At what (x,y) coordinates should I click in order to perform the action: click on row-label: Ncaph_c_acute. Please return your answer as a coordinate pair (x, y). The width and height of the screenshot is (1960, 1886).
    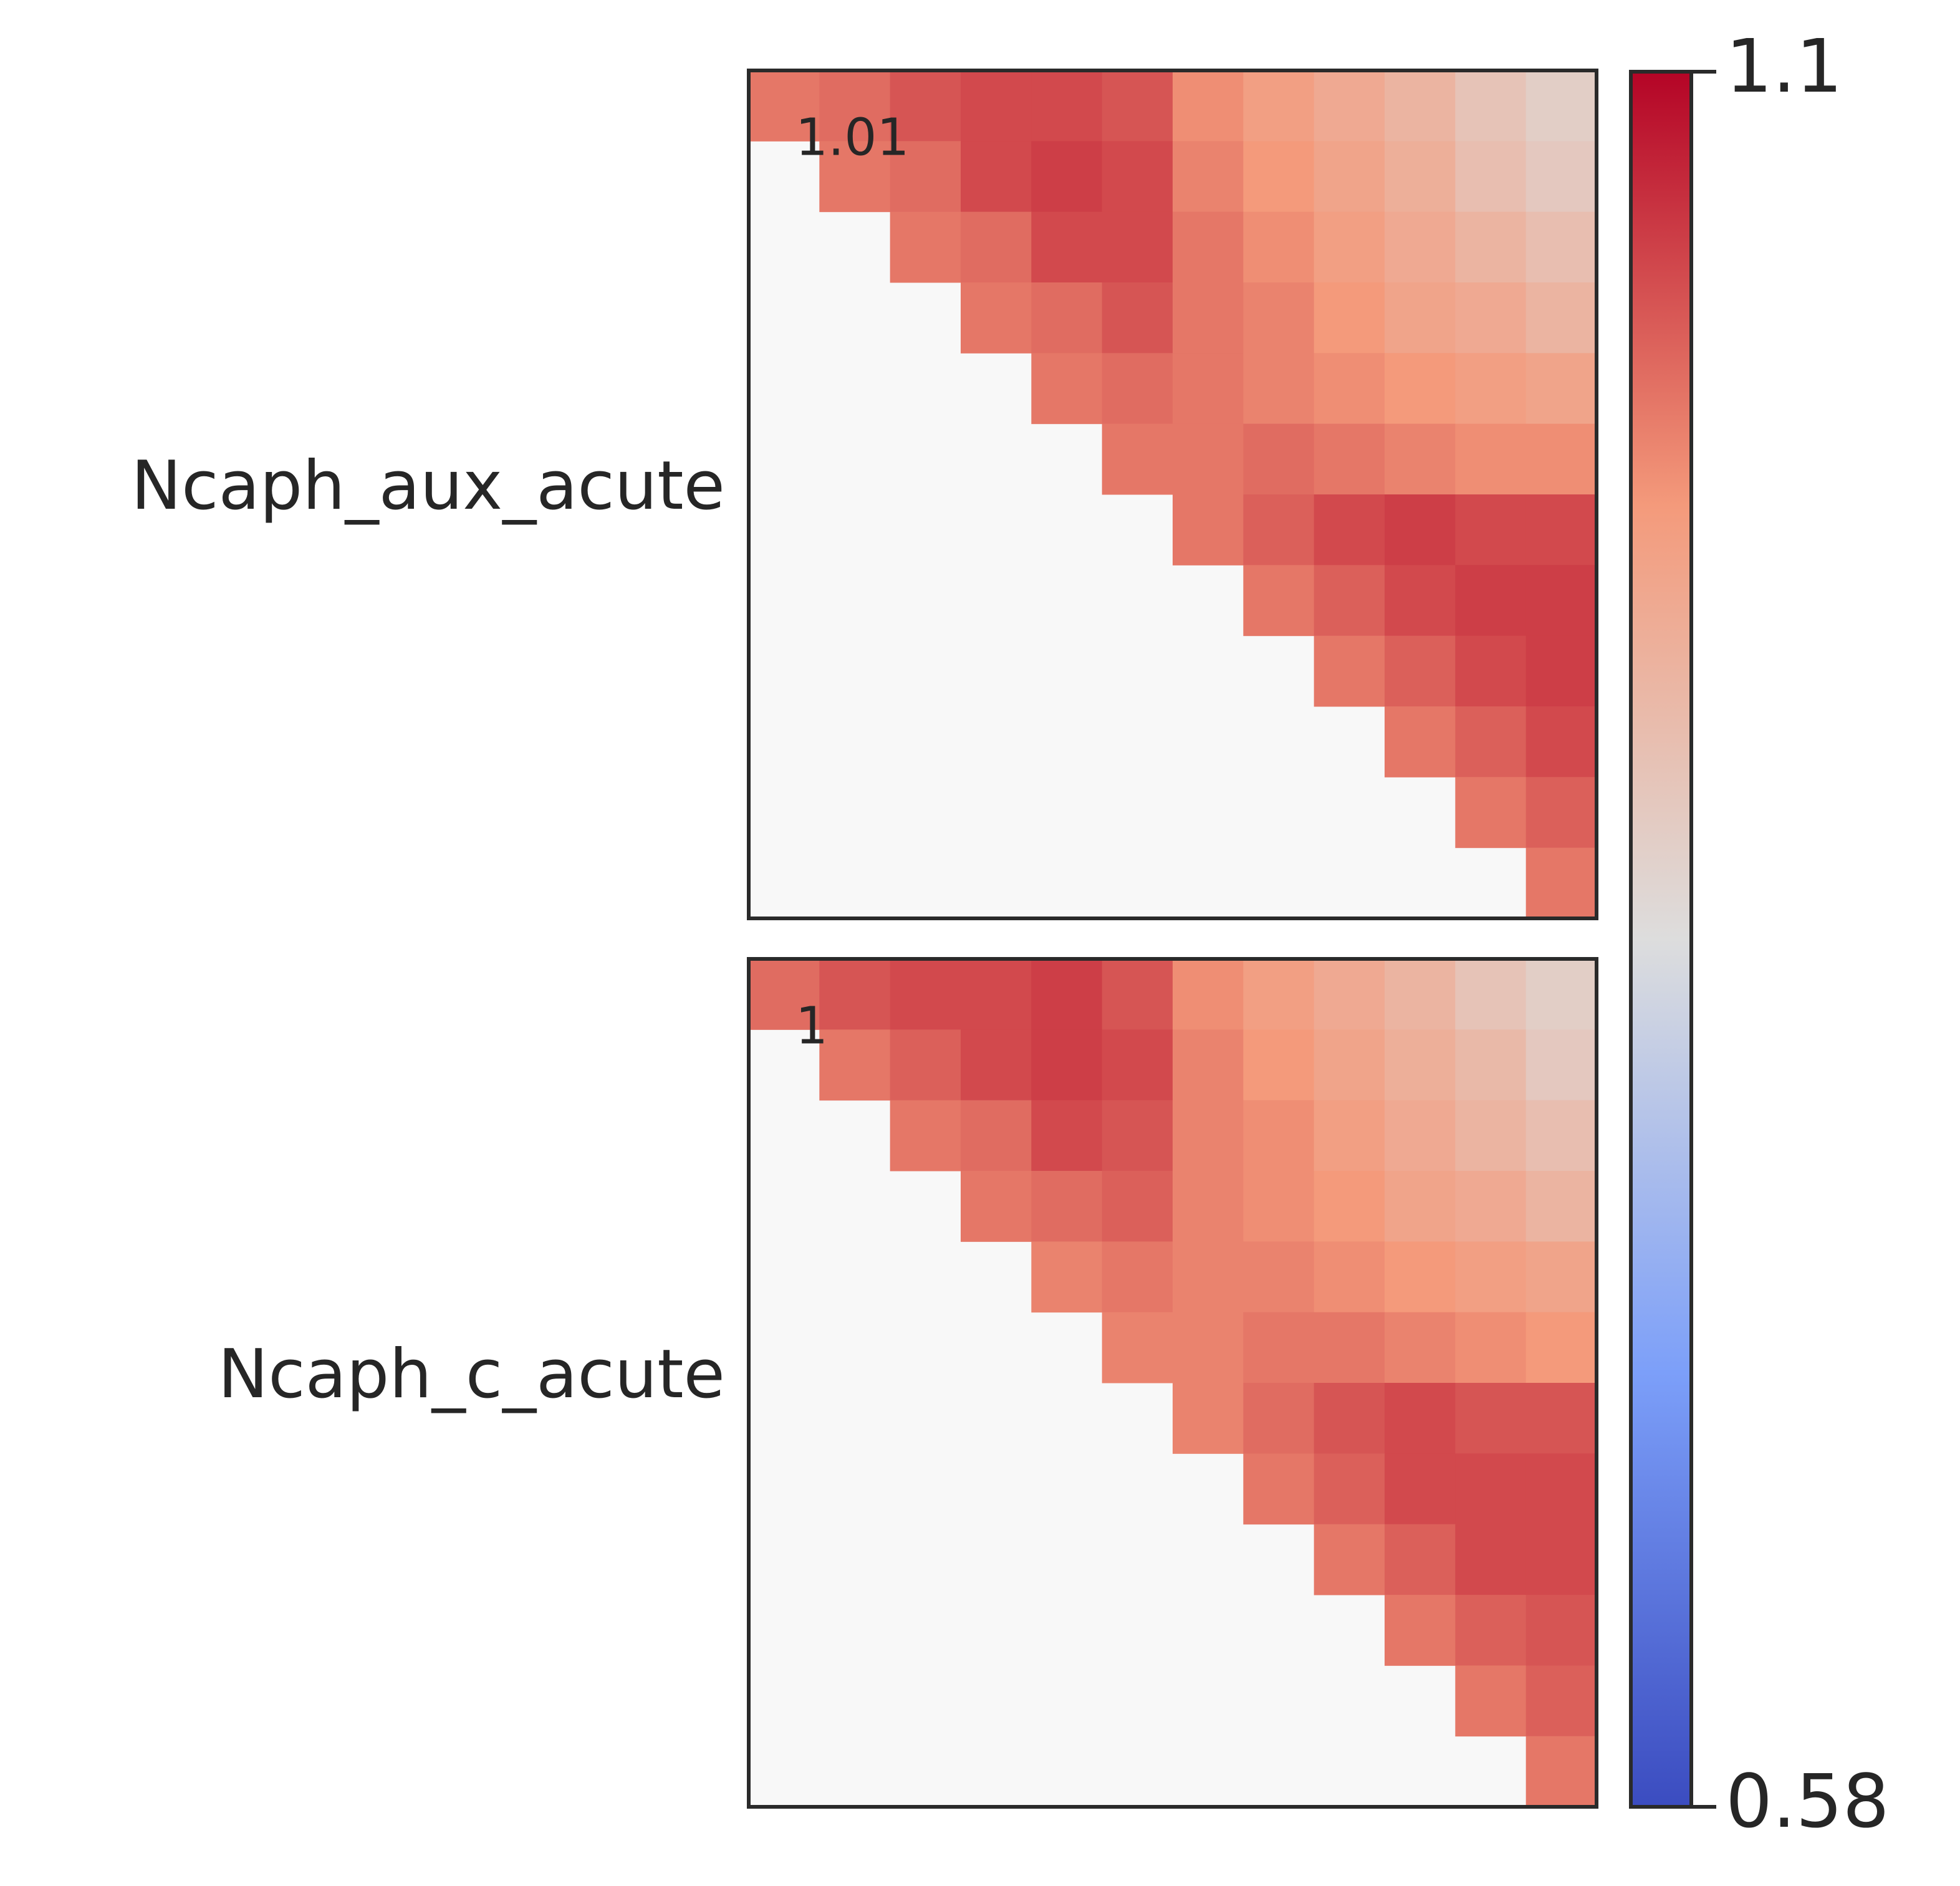
    Looking at the image, I should click on (471, 1374).